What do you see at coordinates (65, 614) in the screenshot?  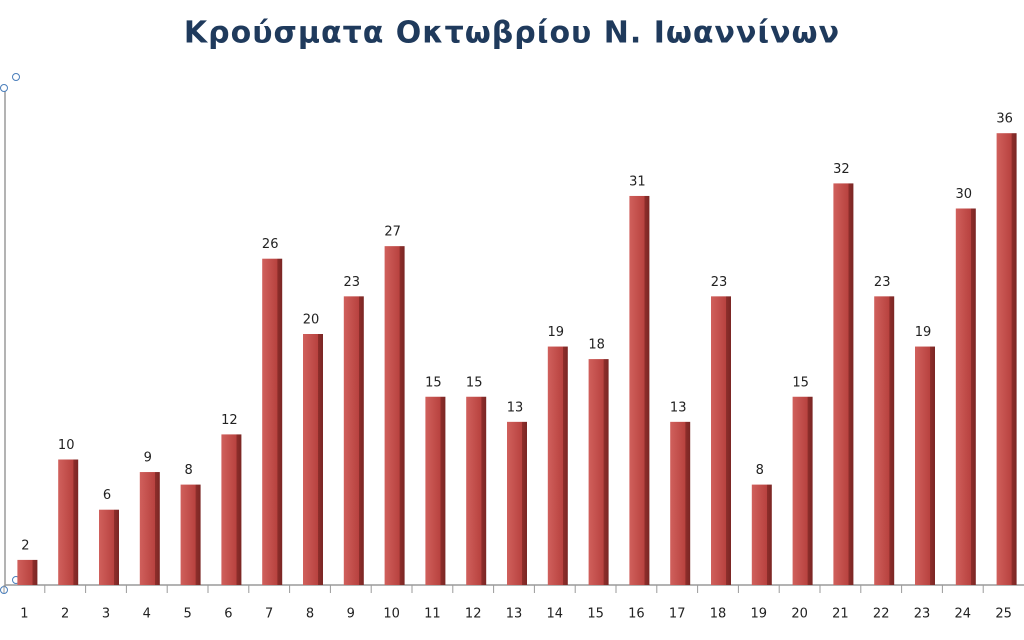 I see `x-tick-label: 2` at bounding box center [65, 614].